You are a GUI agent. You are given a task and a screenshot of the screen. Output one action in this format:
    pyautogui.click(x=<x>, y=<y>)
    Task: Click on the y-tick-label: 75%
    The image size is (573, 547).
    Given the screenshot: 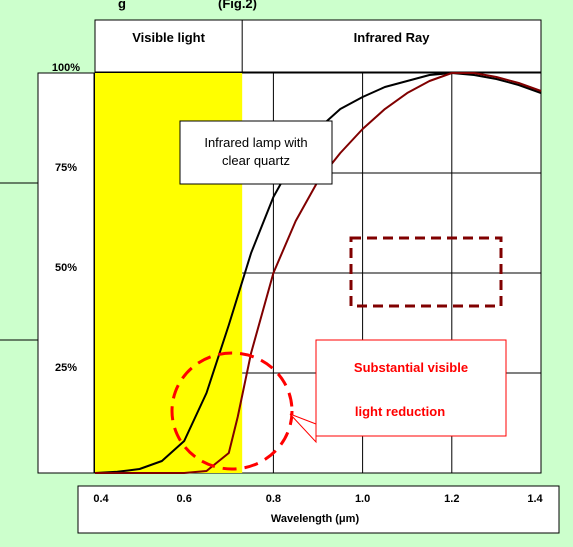 What is the action you would take?
    pyautogui.click(x=66, y=168)
    